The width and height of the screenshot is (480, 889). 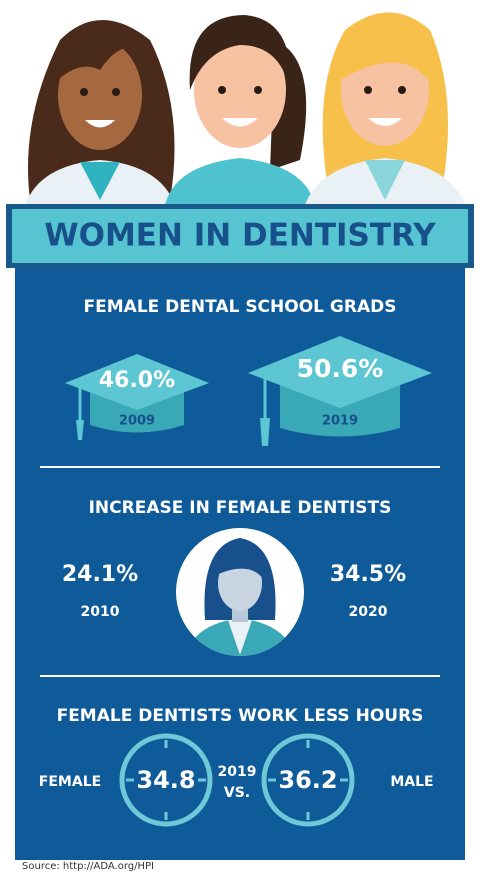 I want to click on comparison-year: 2019, so click(x=237, y=772).